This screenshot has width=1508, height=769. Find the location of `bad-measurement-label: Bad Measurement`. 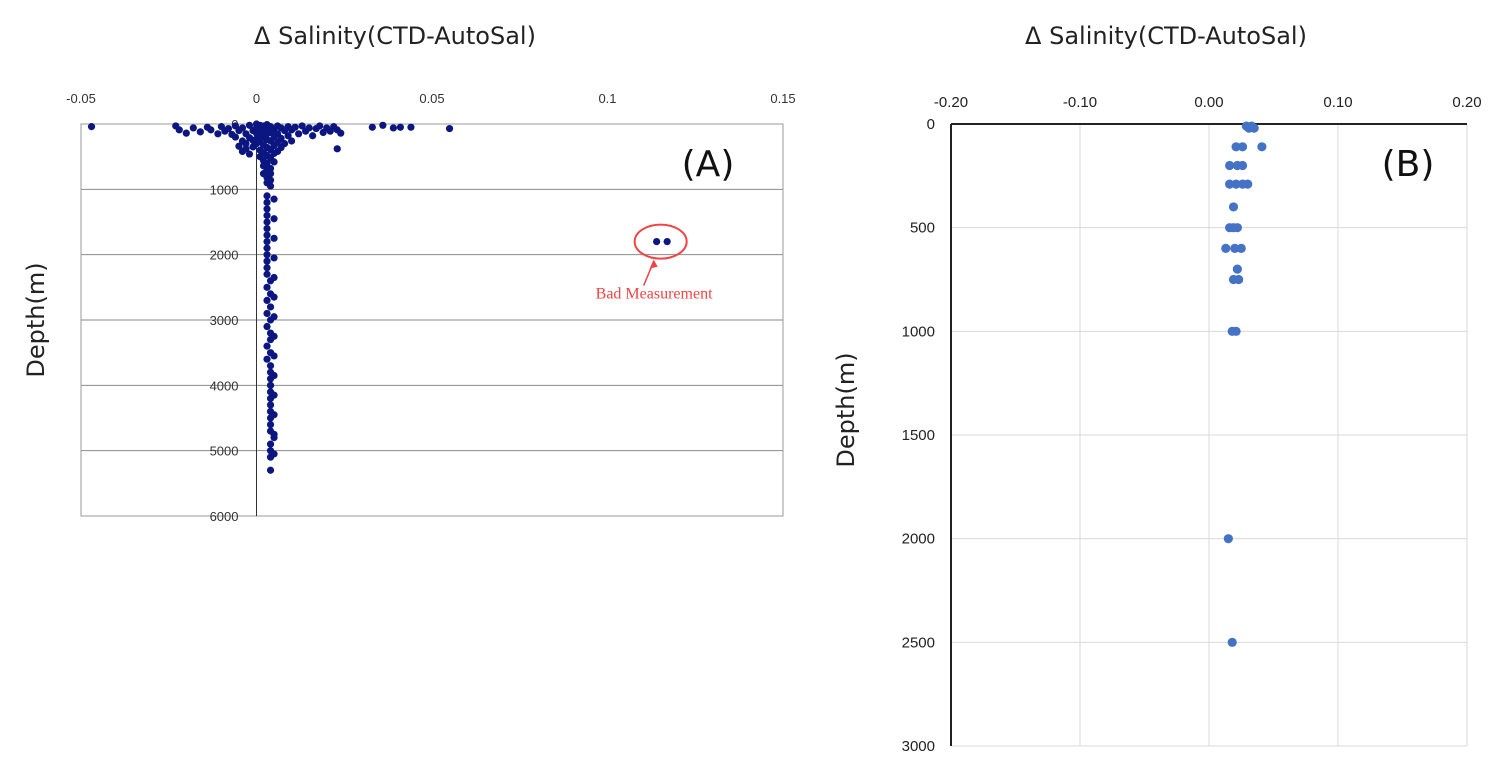

bad-measurement-label: Bad Measurement is located at coordinates (654, 294).